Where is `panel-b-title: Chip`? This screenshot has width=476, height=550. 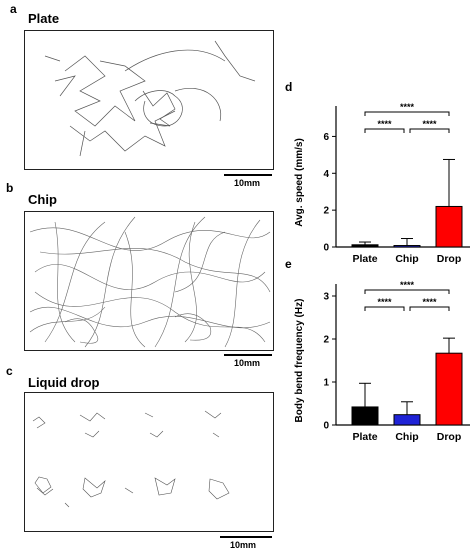 panel-b-title: Chip is located at coordinates (42, 199).